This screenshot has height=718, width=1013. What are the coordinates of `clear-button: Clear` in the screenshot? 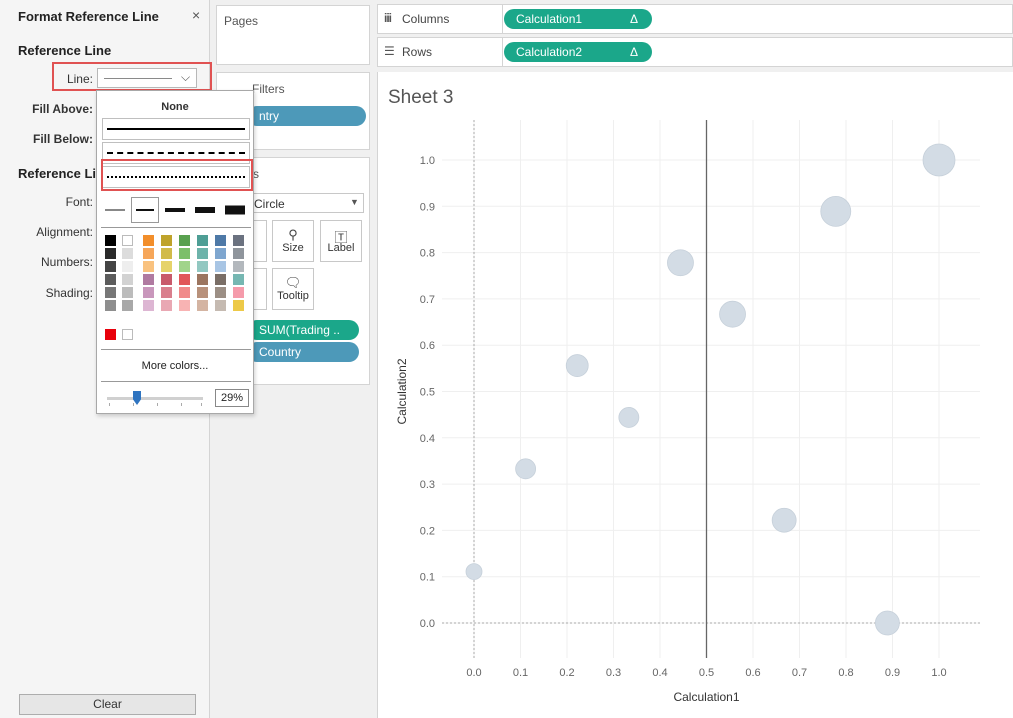 It's located at (107, 704).